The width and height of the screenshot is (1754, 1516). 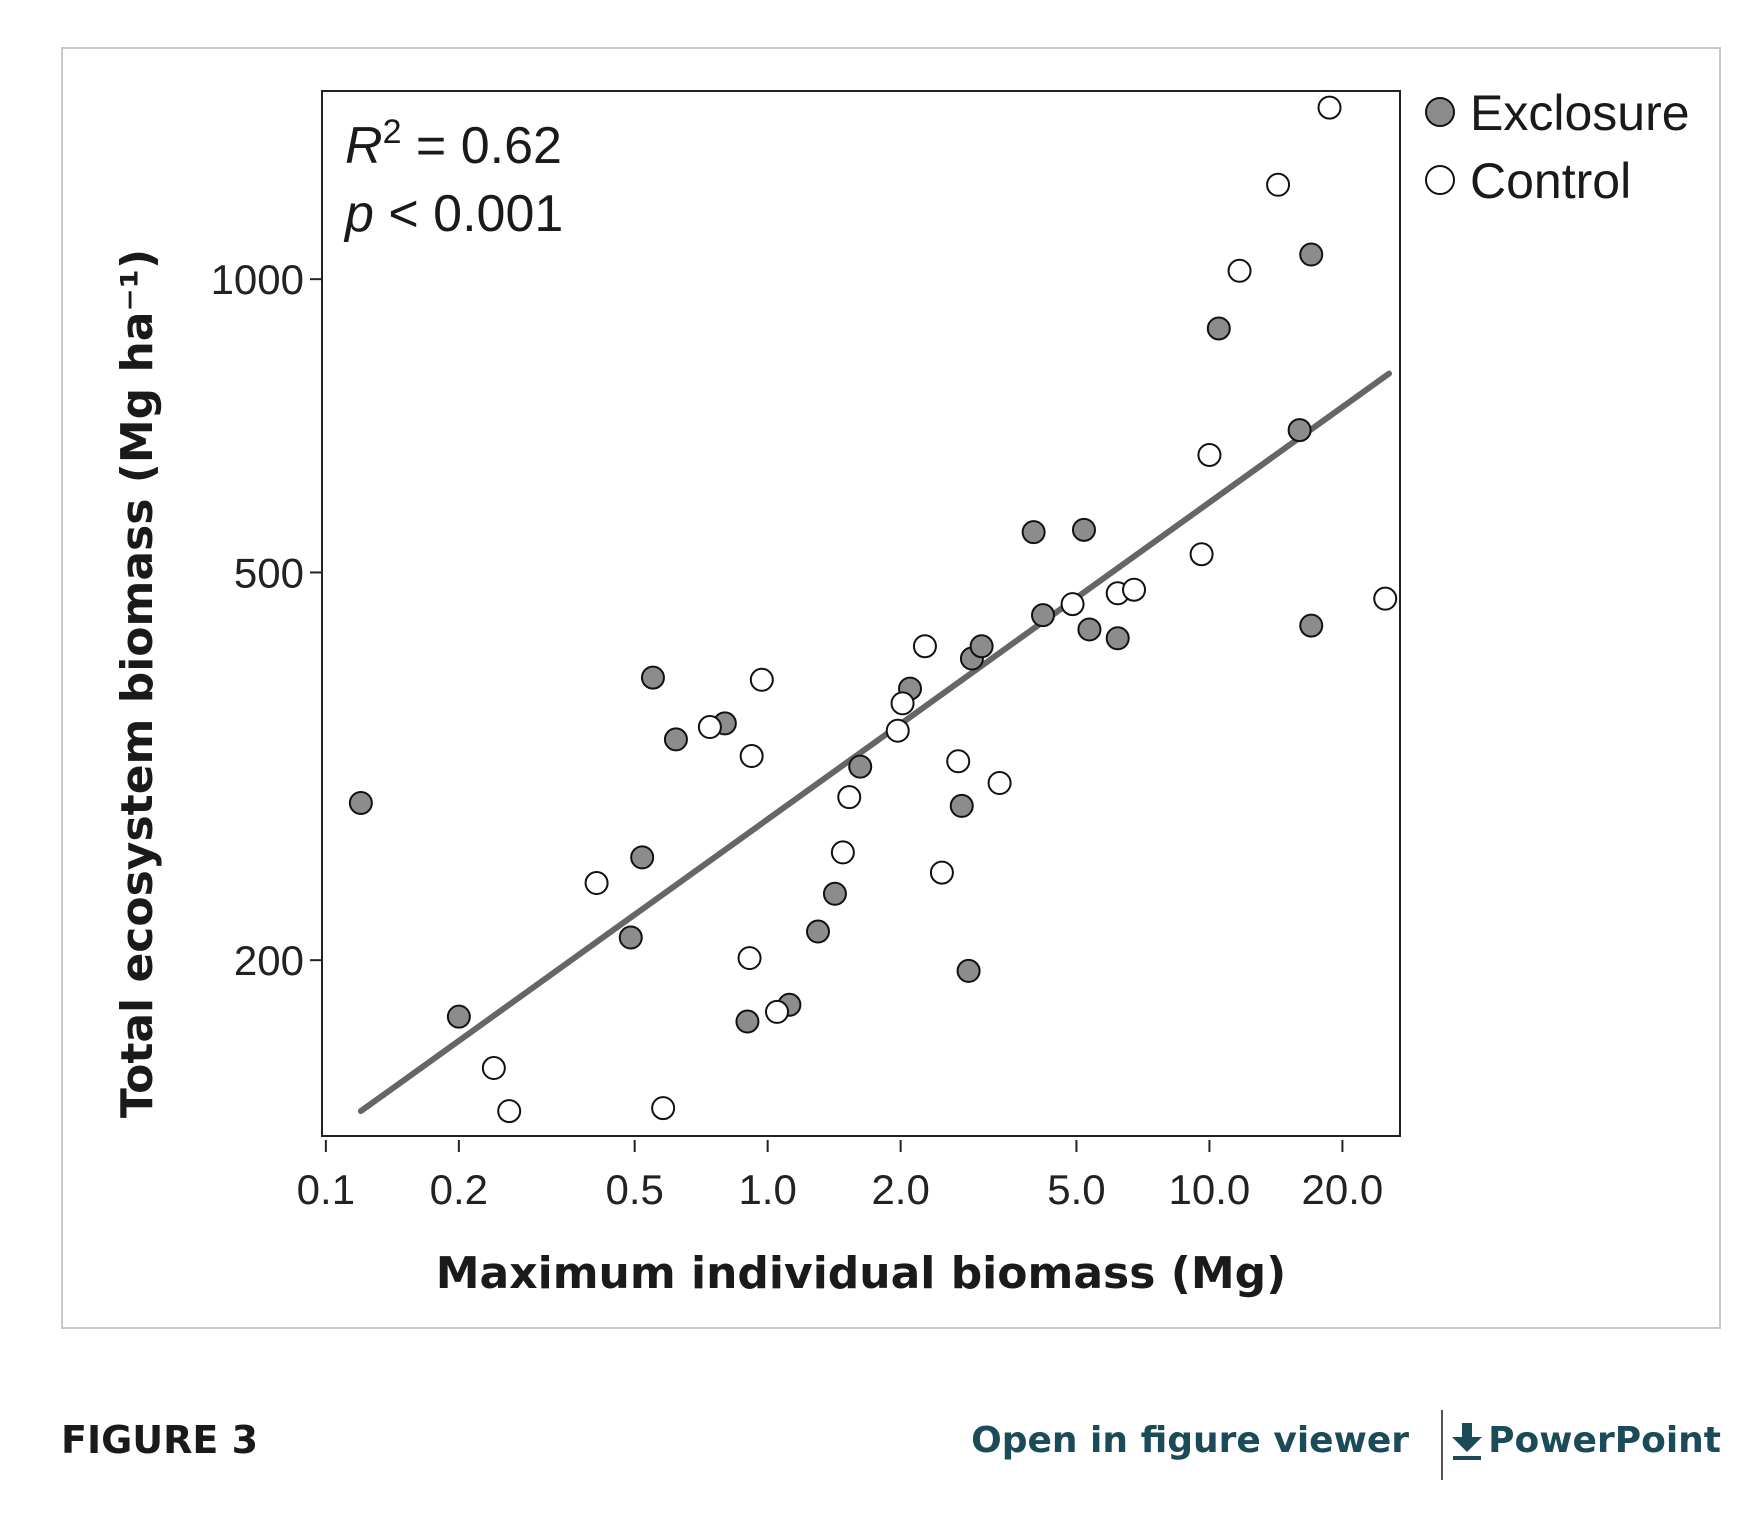 I want to click on legend-label-exclosure: Exclosure, so click(x=1580, y=113).